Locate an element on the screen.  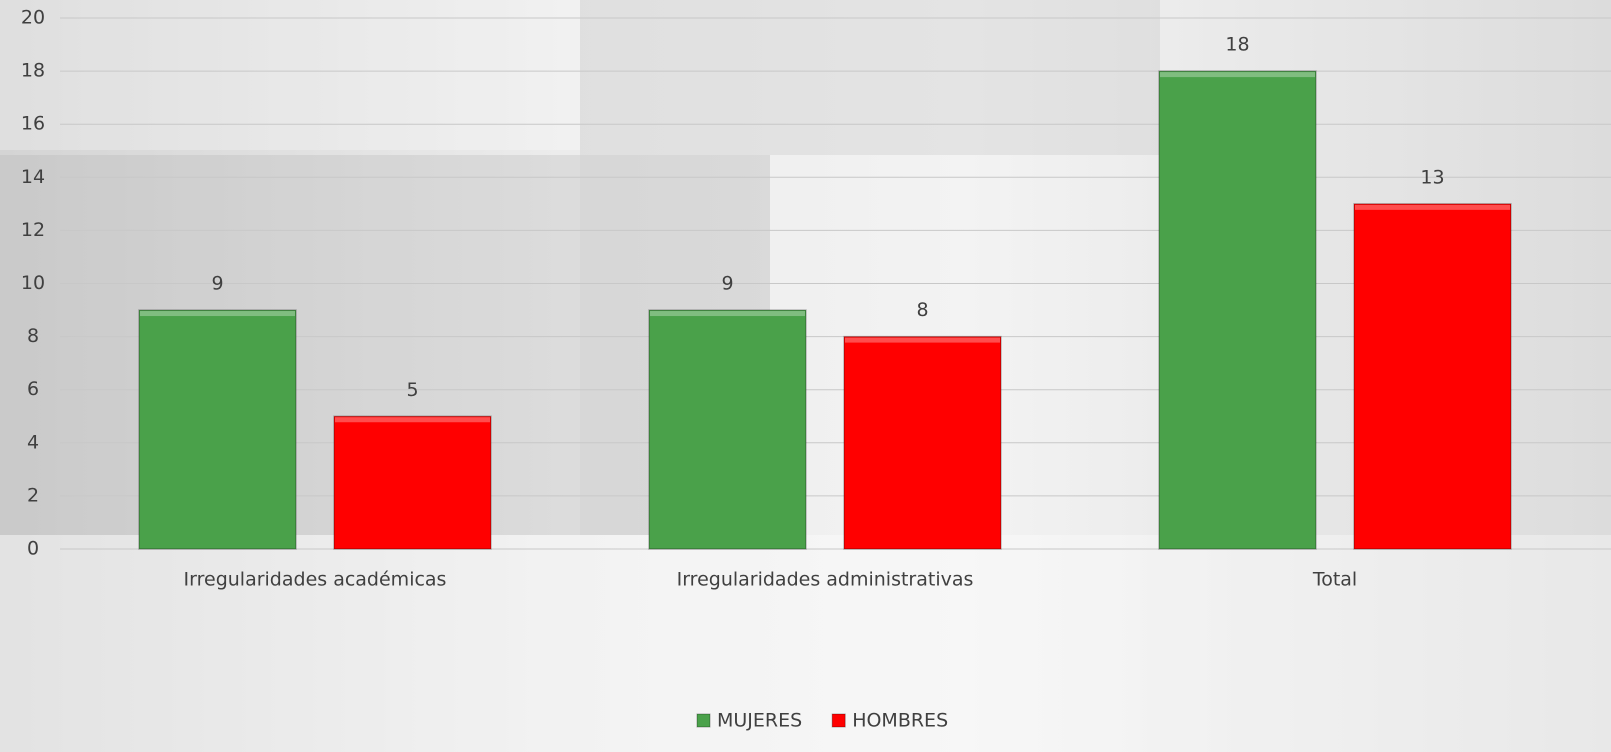
legend-label: HOMBRES is located at coordinates (900, 721).